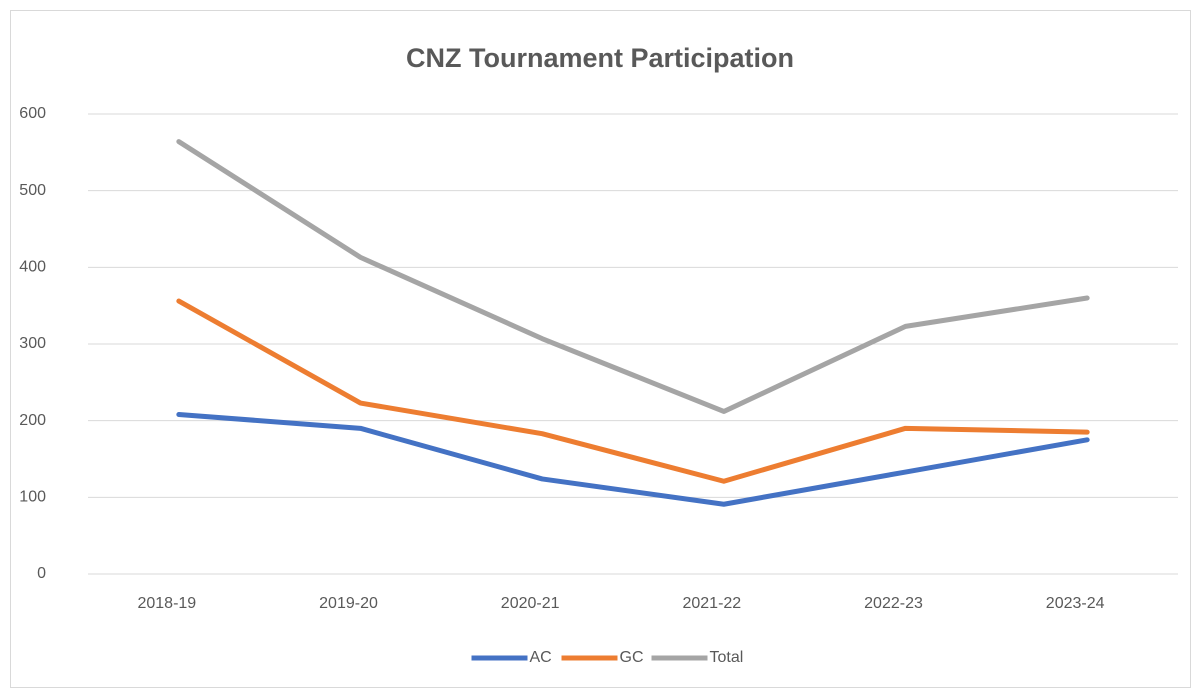 Image resolution: width=1201 pixels, height=693 pixels. What do you see at coordinates (1075, 603) in the screenshot?
I see `x-tick-label: 2023-24` at bounding box center [1075, 603].